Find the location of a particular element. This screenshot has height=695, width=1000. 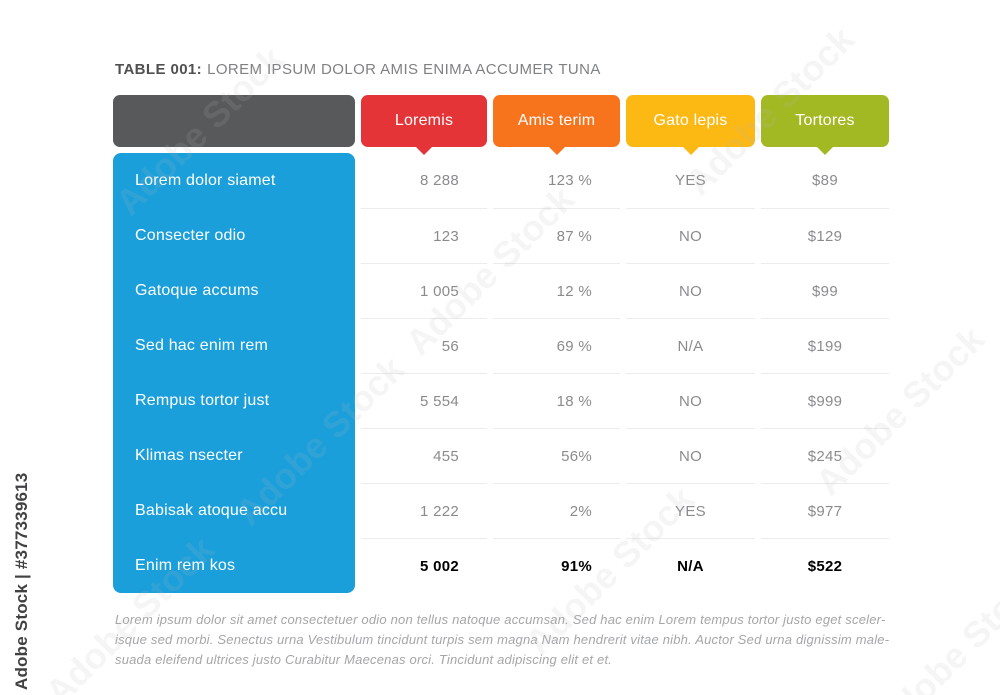

row-label: Babisak atoque accu is located at coordinates (234, 510).